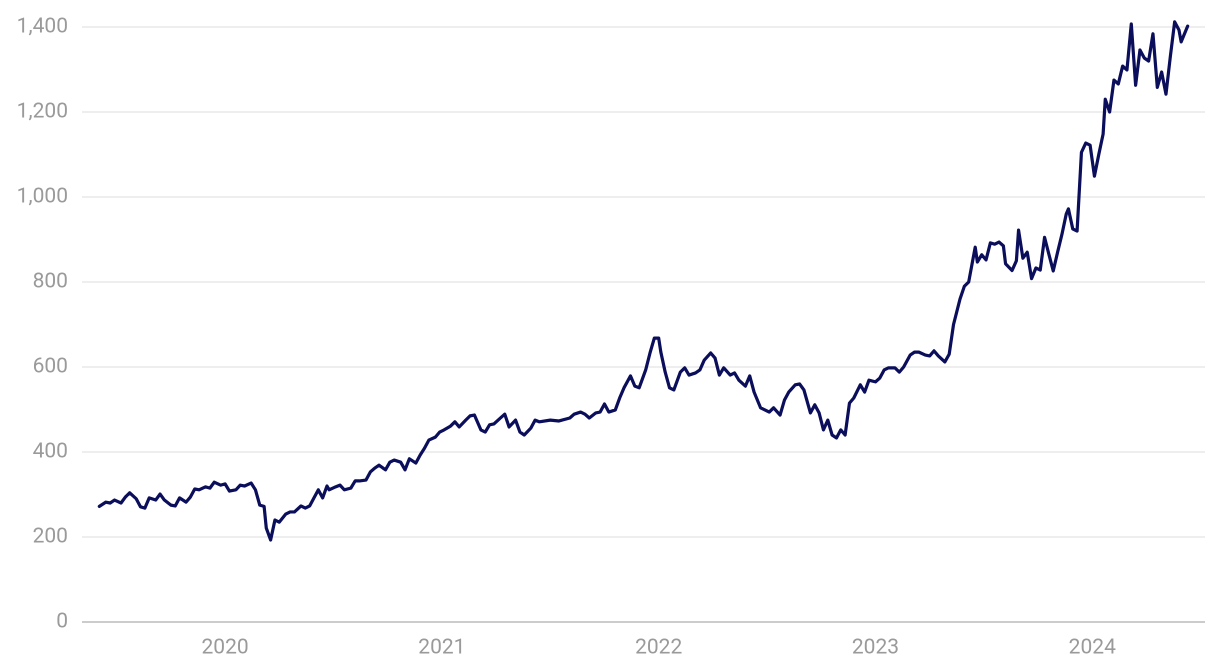 The width and height of the screenshot is (1220, 672). What do you see at coordinates (50, 367) in the screenshot?
I see `y-tick-label: 600` at bounding box center [50, 367].